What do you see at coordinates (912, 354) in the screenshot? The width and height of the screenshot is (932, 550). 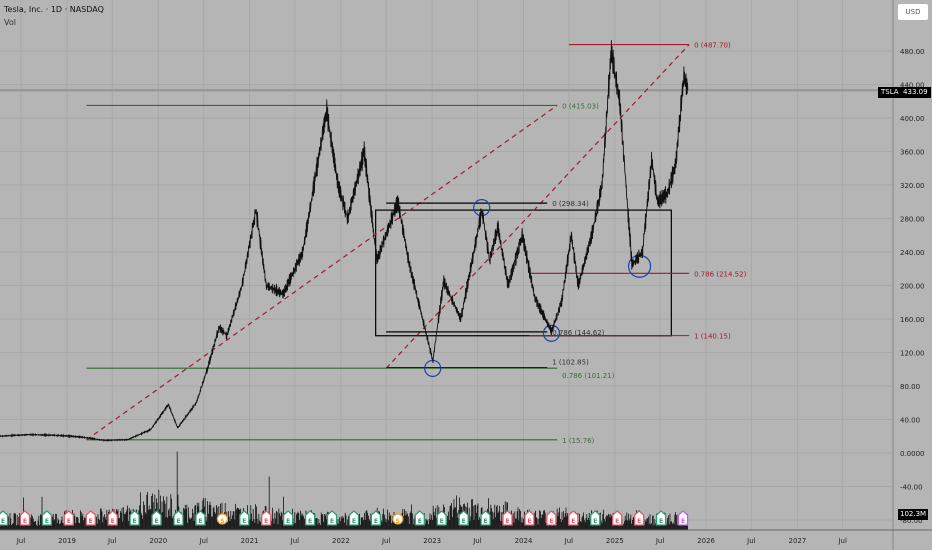 I see `y-tick-label: 120.00` at bounding box center [912, 354].